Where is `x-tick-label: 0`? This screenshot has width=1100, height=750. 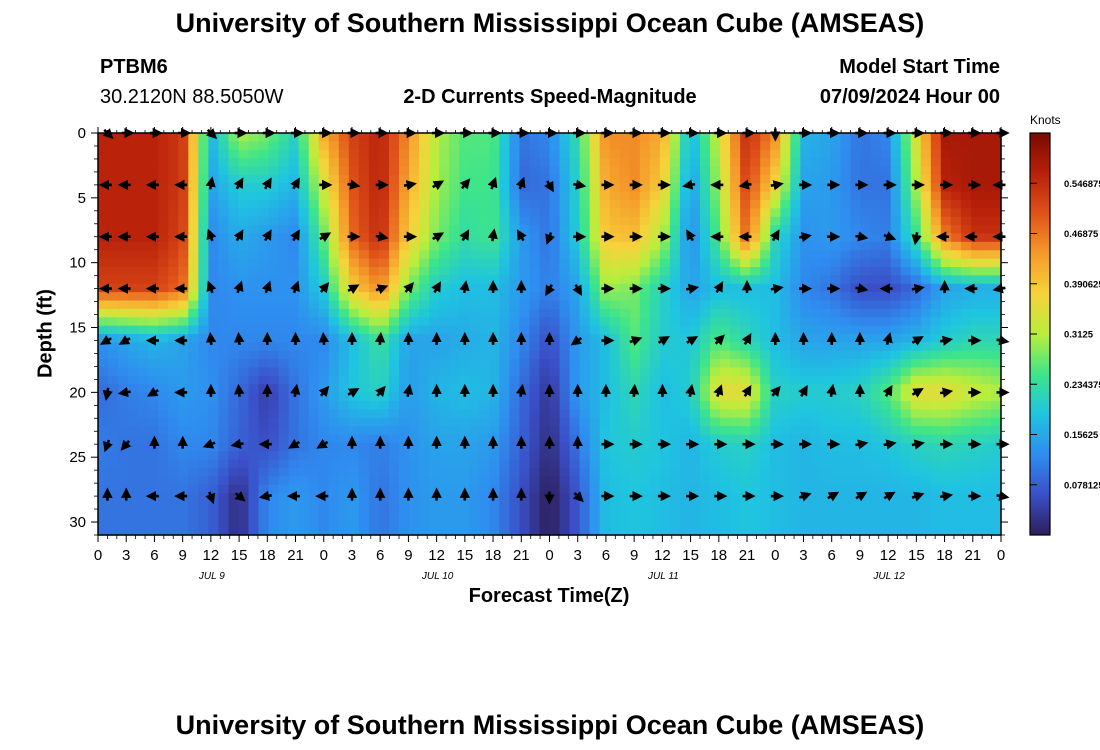
x-tick-label: 0 is located at coordinates (1001, 555).